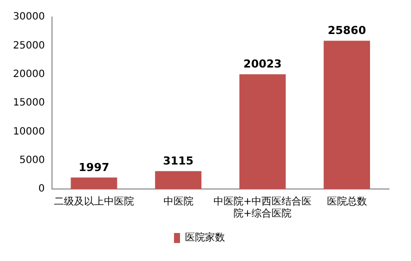 This screenshot has height=261, width=411. What do you see at coordinates (178, 202) in the screenshot?
I see `x-tick-label: 中医院` at bounding box center [178, 202].